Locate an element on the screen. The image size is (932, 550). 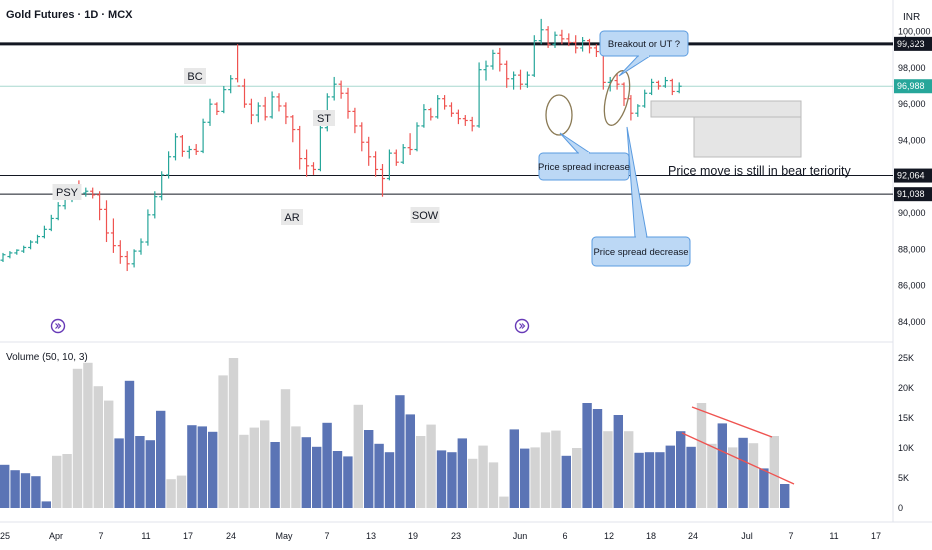
price-label: 96,988 is located at coordinates (911, 86).